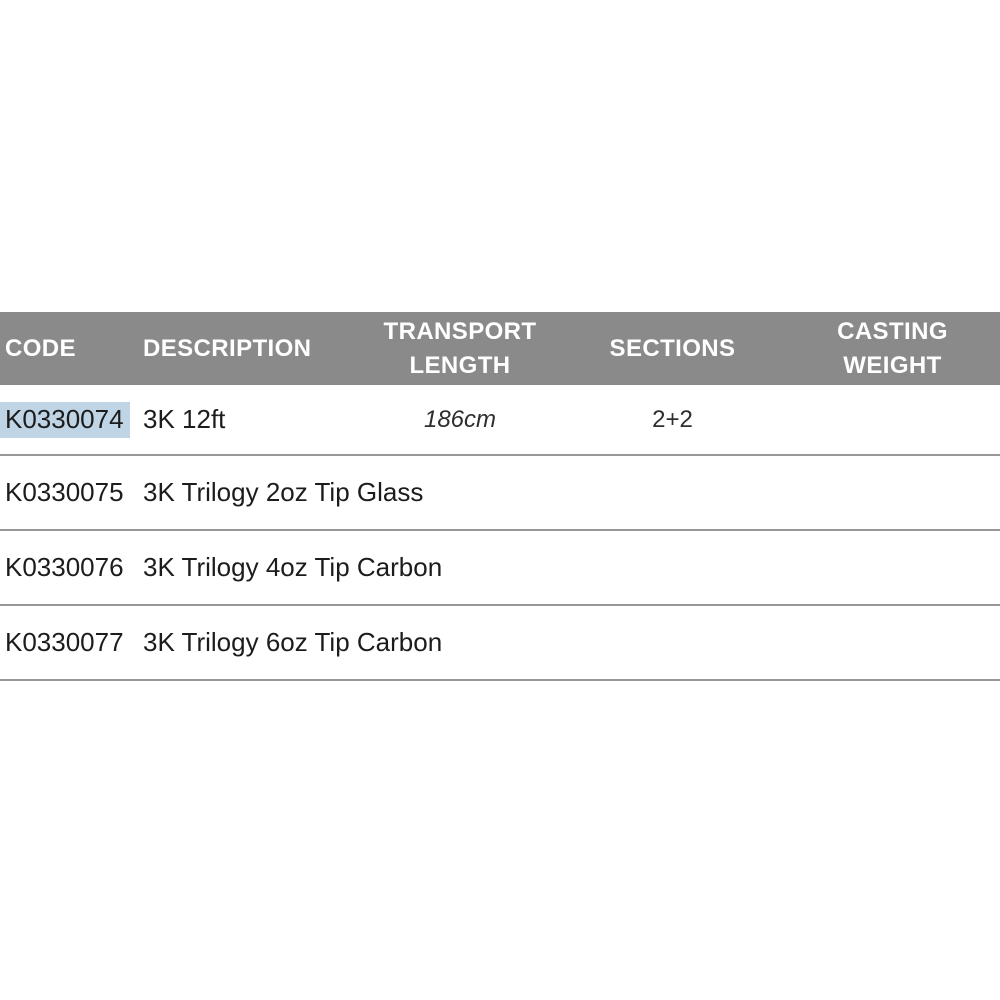 The image size is (1000, 1000). I want to click on code-text: K0330076, so click(64, 566).